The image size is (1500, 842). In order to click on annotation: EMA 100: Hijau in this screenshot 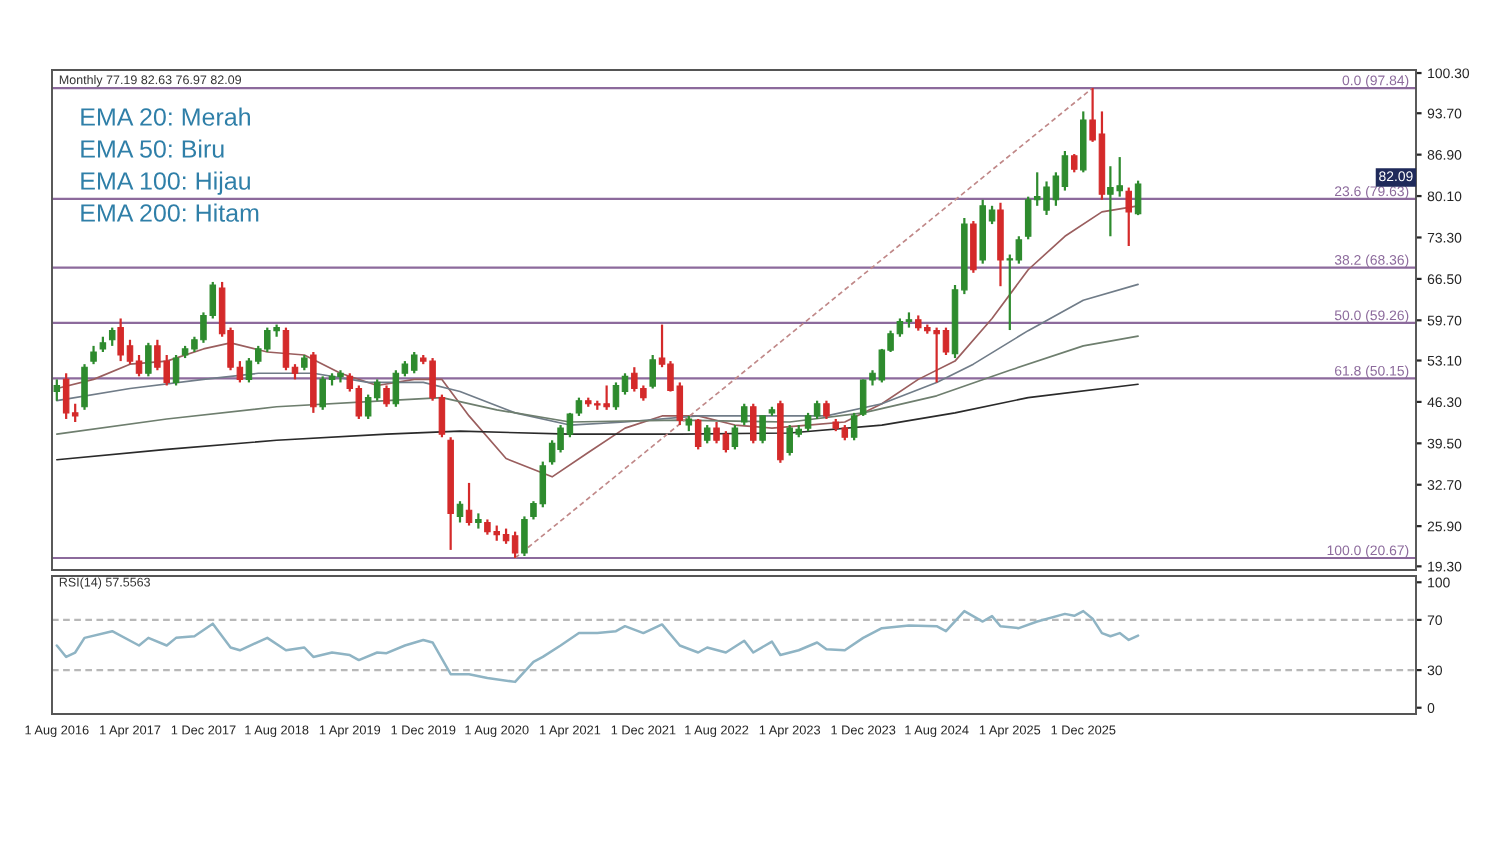, I will do `click(165, 183)`.